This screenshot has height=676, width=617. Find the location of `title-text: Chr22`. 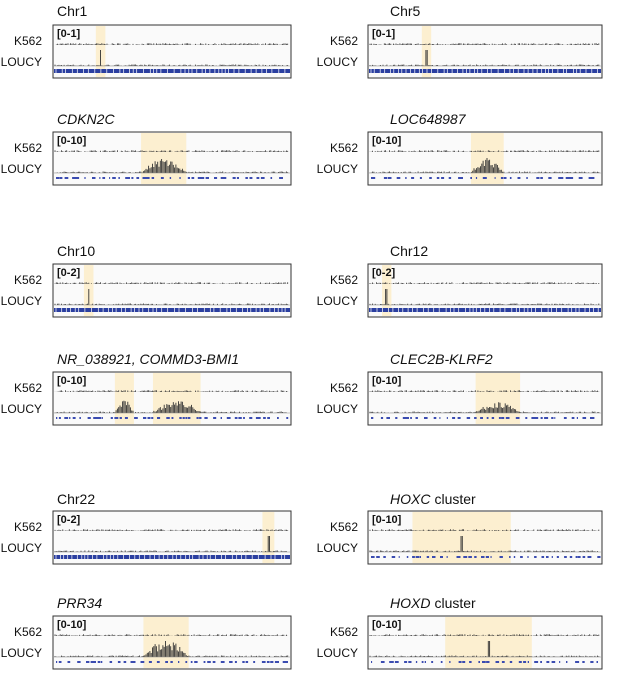

title-text: Chr22 is located at coordinates (76, 499).